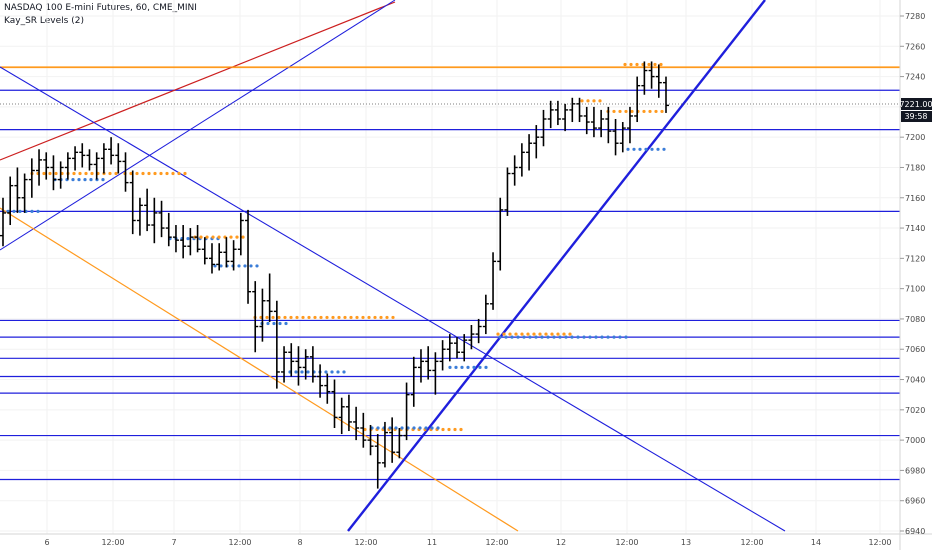 This screenshot has height=550, width=932. I want to click on last-price-tag-bg, so click(916, 104).